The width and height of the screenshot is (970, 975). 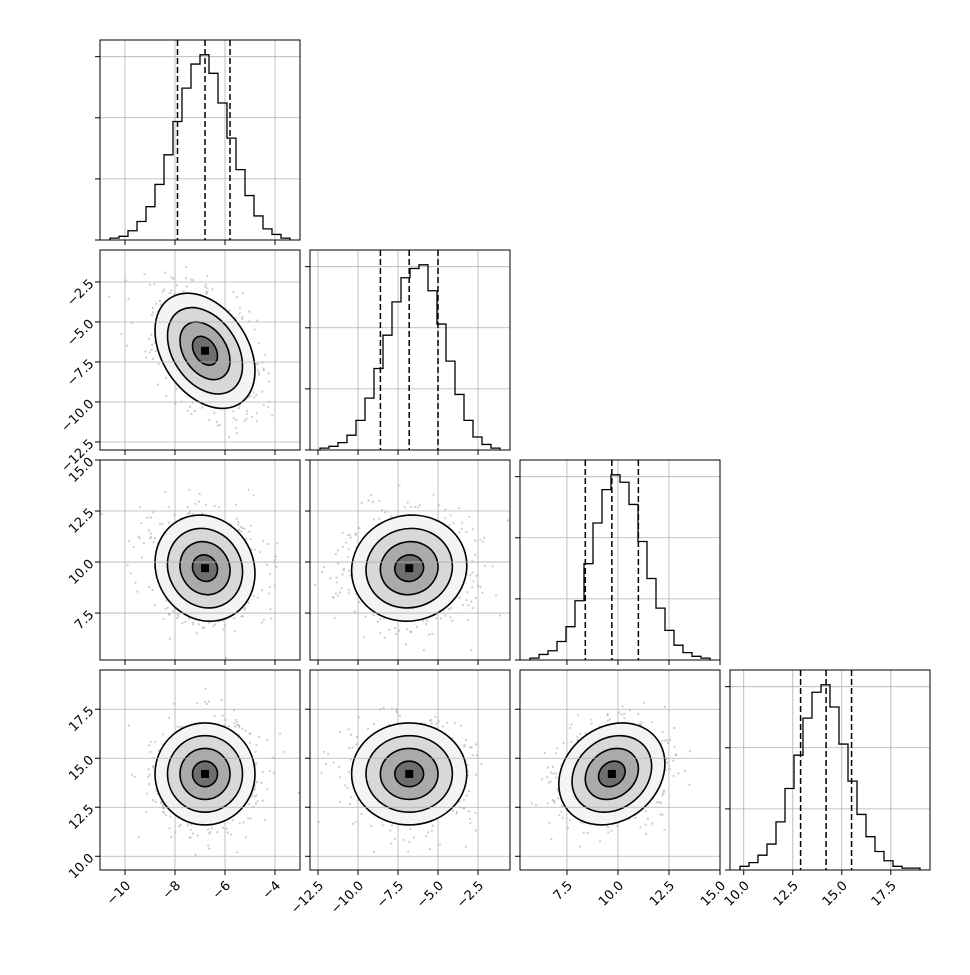 What do you see at coordinates (80, 373) in the screenshot?
I see `y-tick-label-1-2: −7.5` at bounding box center [80, 373].